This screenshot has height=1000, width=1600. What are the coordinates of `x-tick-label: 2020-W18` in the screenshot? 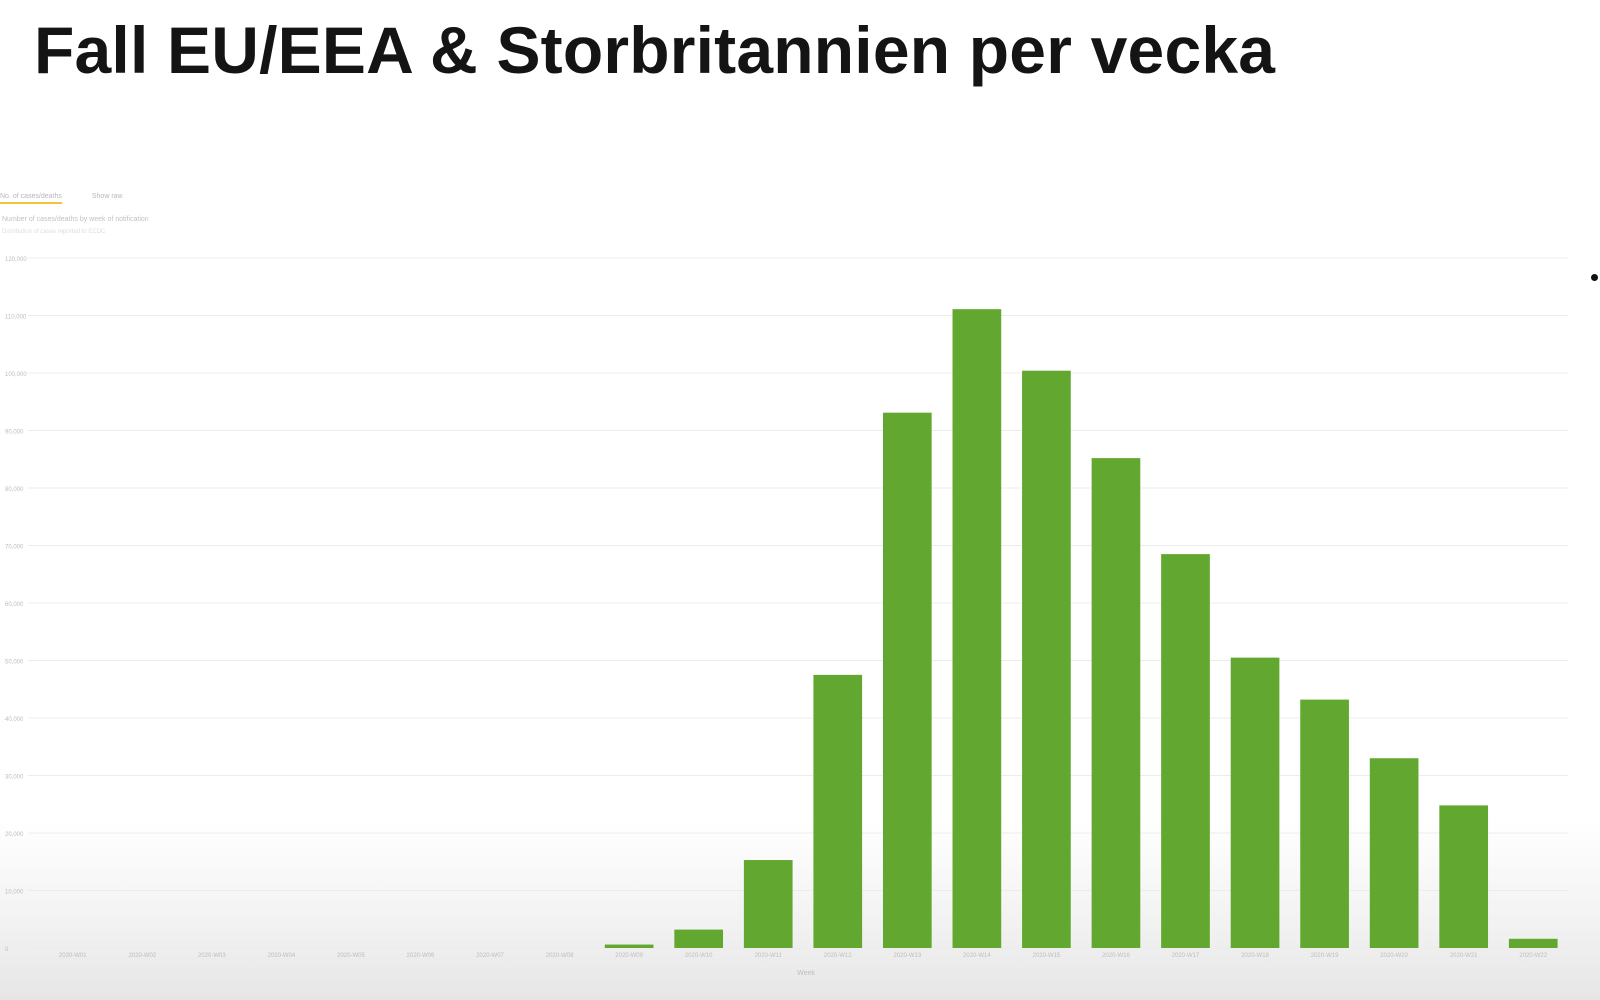 It's located at (1255, 956).